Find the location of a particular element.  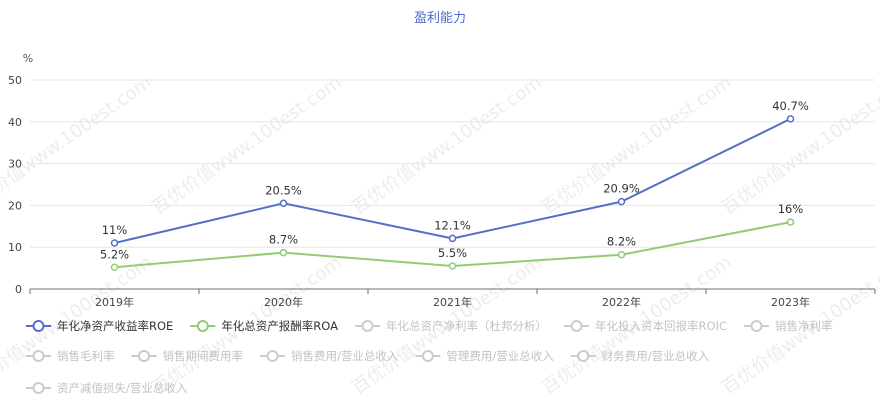

legend-item-6: 销售毛利率 is located at coordinates (70, 356).